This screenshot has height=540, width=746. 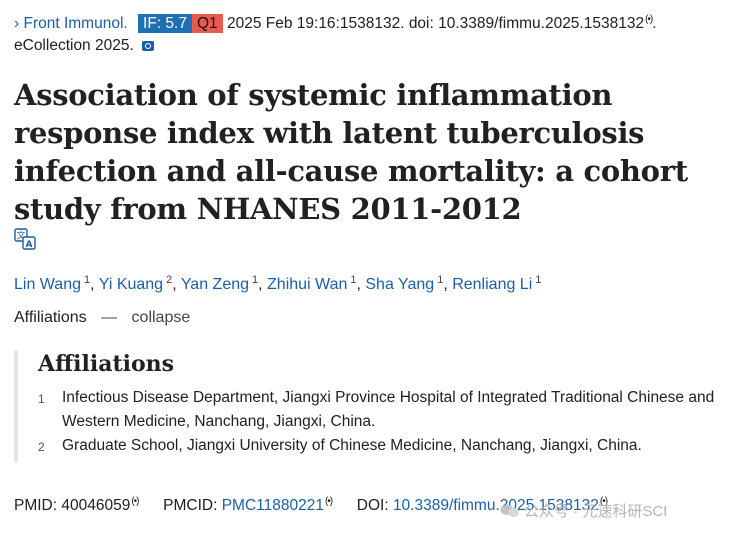 What do you see at coordinates (165, 24) in the screenshot?
I see `impact-factor-badge: IF: 5.7` at bounding box center [165, 24].